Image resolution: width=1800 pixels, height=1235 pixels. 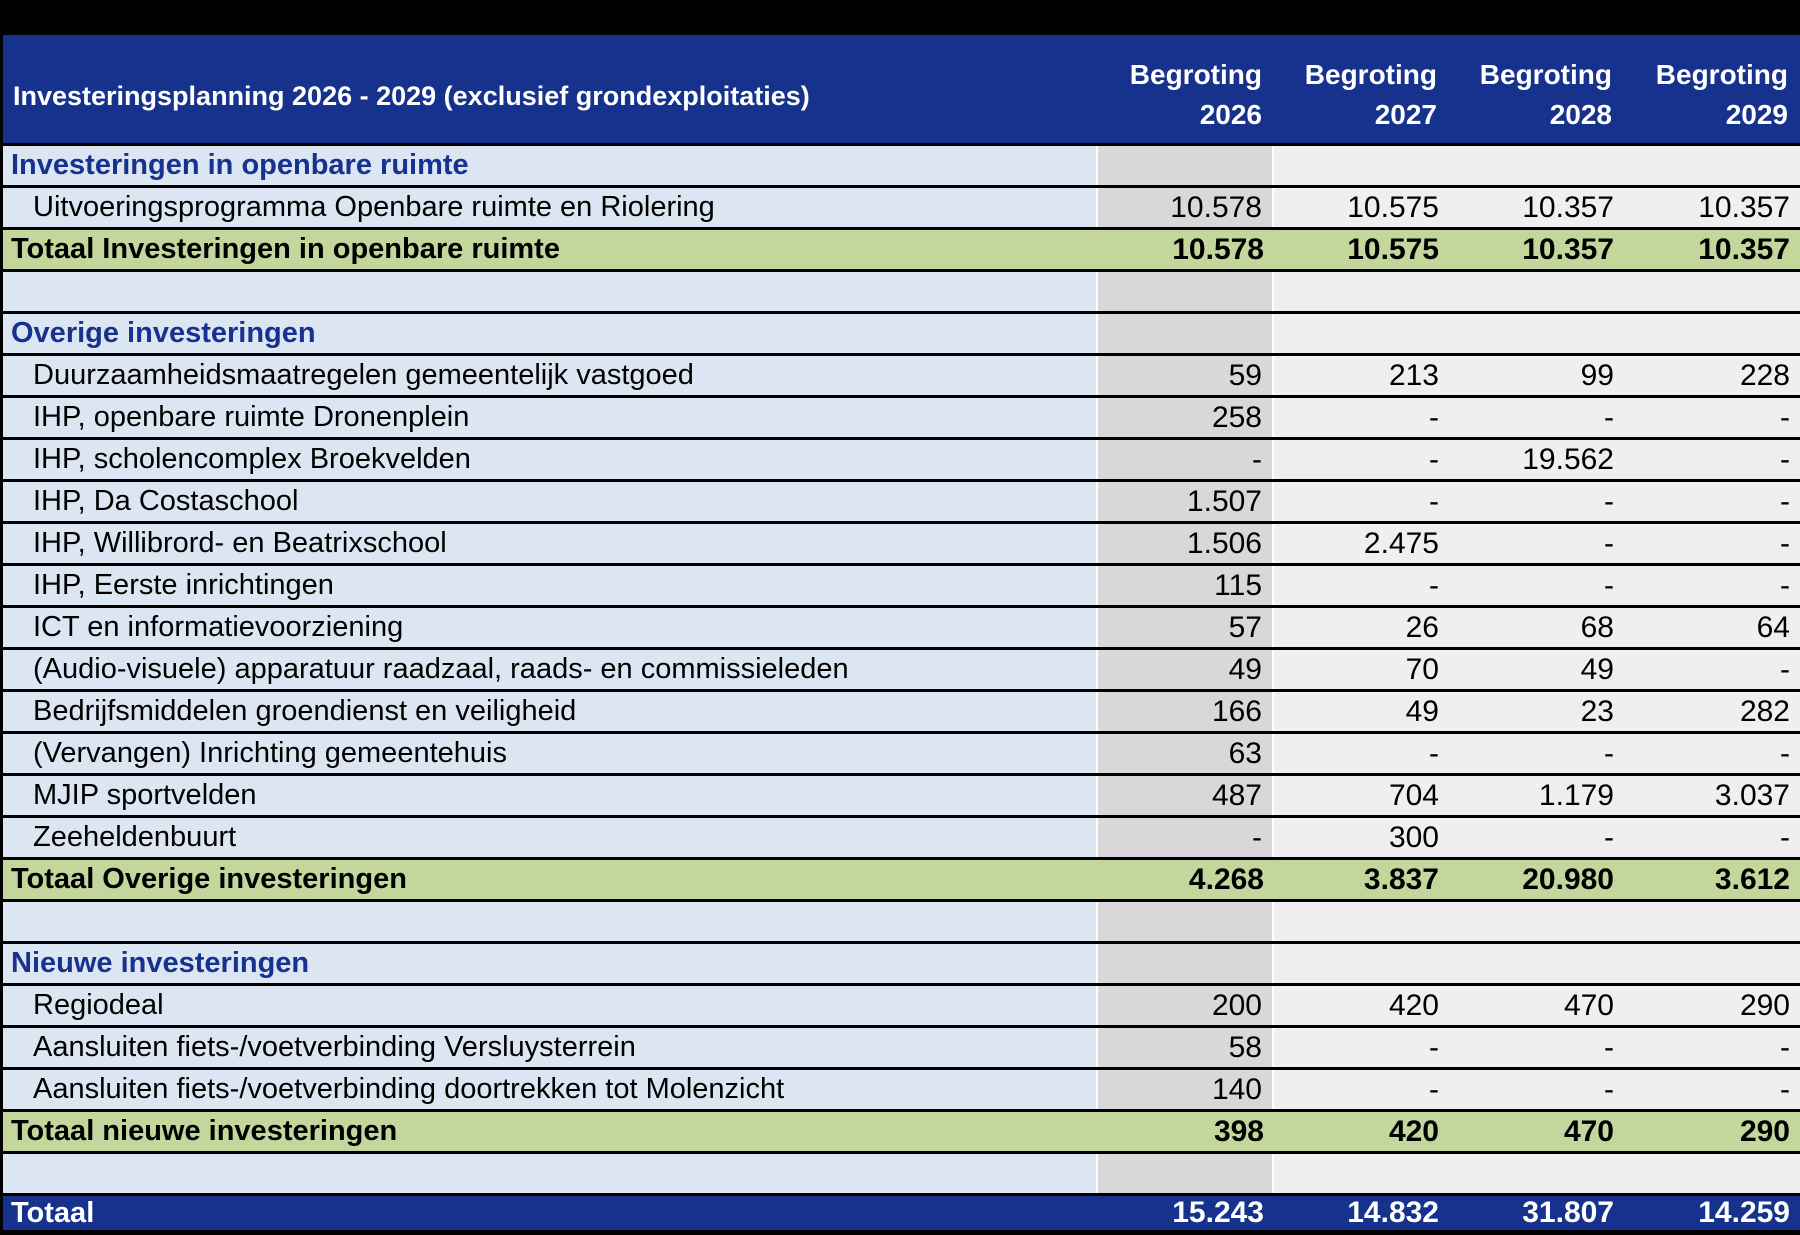 I want to click on value-2026: 115, so click(x=1186, y=585).